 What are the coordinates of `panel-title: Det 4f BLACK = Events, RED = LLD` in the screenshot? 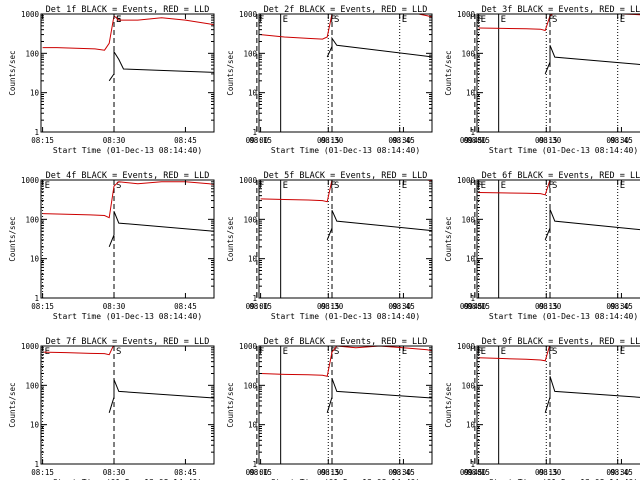 It's located at (128, 176).